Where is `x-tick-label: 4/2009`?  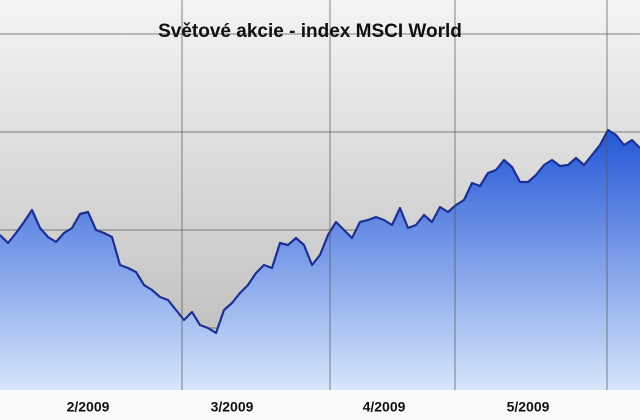
x-tick-label: 4/2009 is located at coordinates (384, 407).